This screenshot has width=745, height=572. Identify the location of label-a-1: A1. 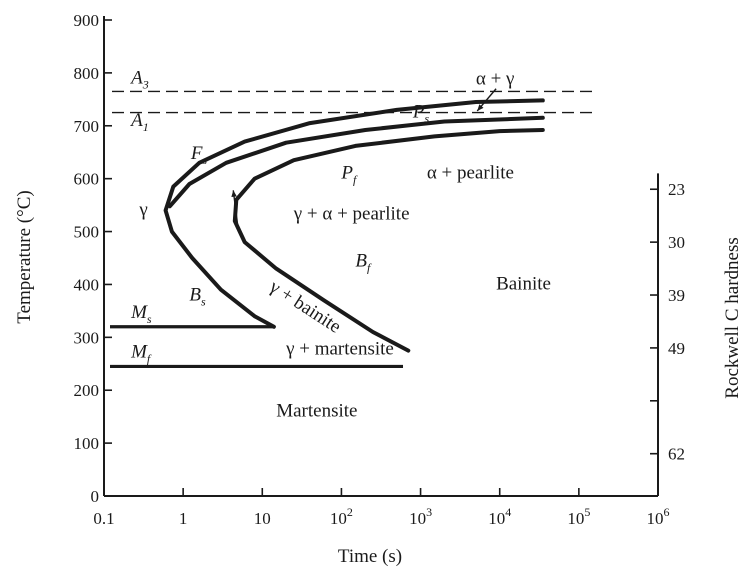
(139, 122).